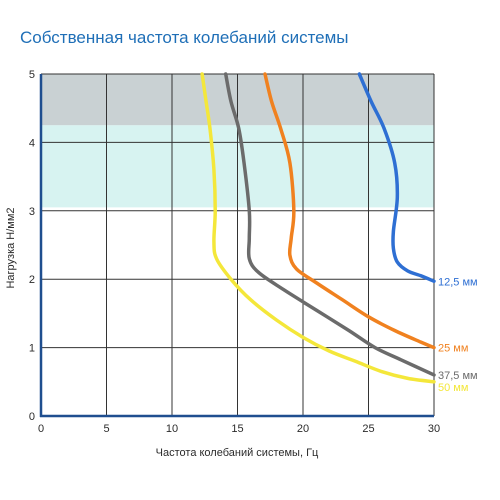 Image resolution: width=500 pixels, height=500 pixels. I want to click on series-label-4: 50 мм, so click(453, 388).